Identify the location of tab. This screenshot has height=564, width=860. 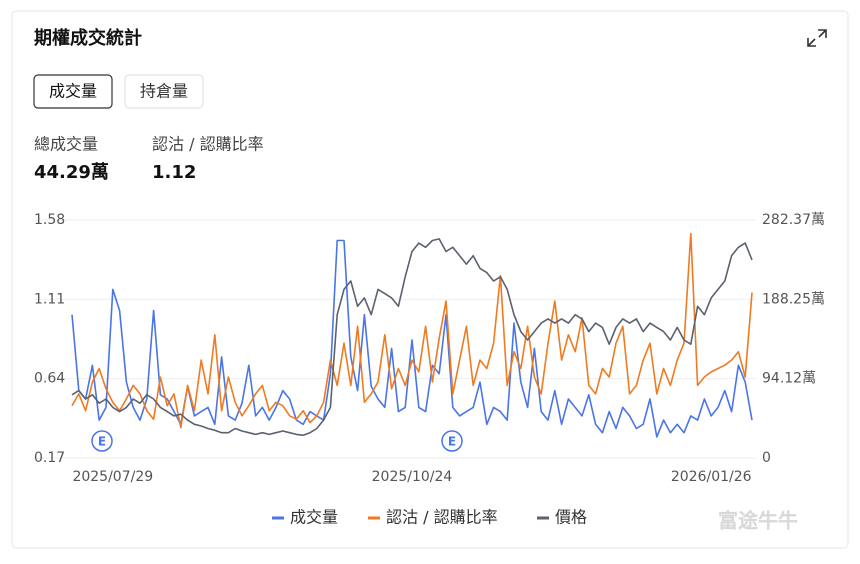
(164, 91).